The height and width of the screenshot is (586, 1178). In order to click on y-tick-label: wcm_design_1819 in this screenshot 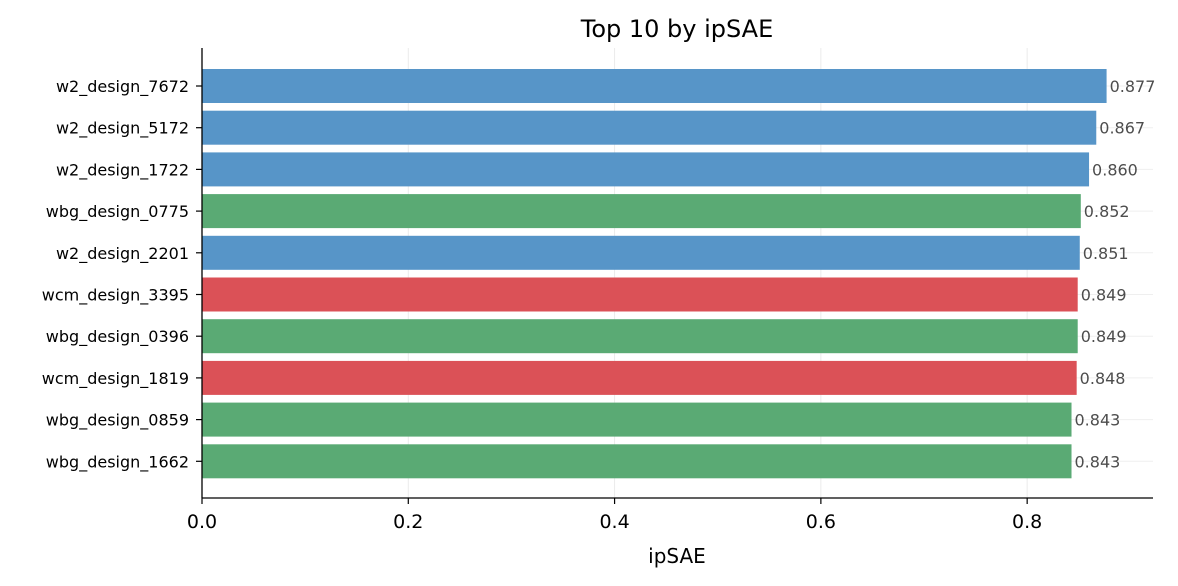, I will do `click(115, 379)`.